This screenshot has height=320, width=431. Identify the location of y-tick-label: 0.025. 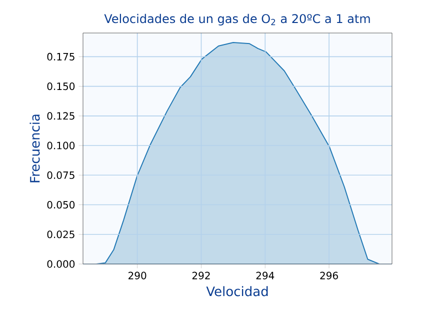
(60, 234).